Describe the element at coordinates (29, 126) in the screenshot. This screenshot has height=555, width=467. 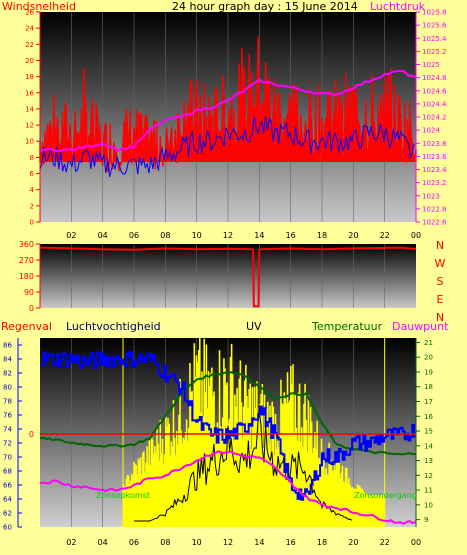
I see `y-left-tick-label: 12` at that location.